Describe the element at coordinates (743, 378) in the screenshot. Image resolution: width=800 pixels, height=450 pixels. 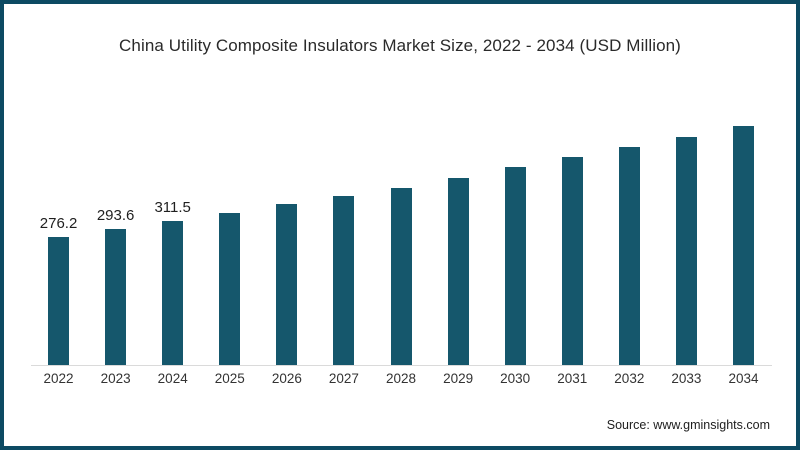
I see `x-axis-label: 2034` at that location.